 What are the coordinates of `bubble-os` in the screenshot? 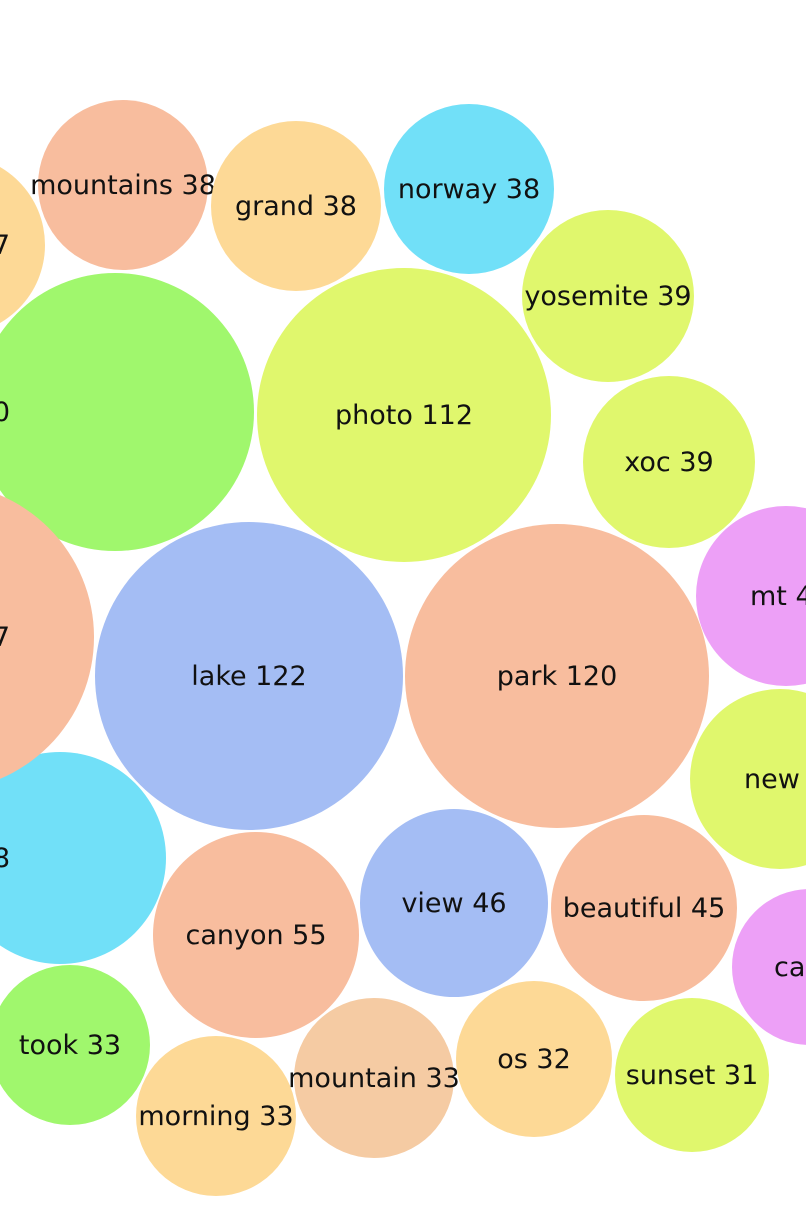 It's located at (534, 1059).